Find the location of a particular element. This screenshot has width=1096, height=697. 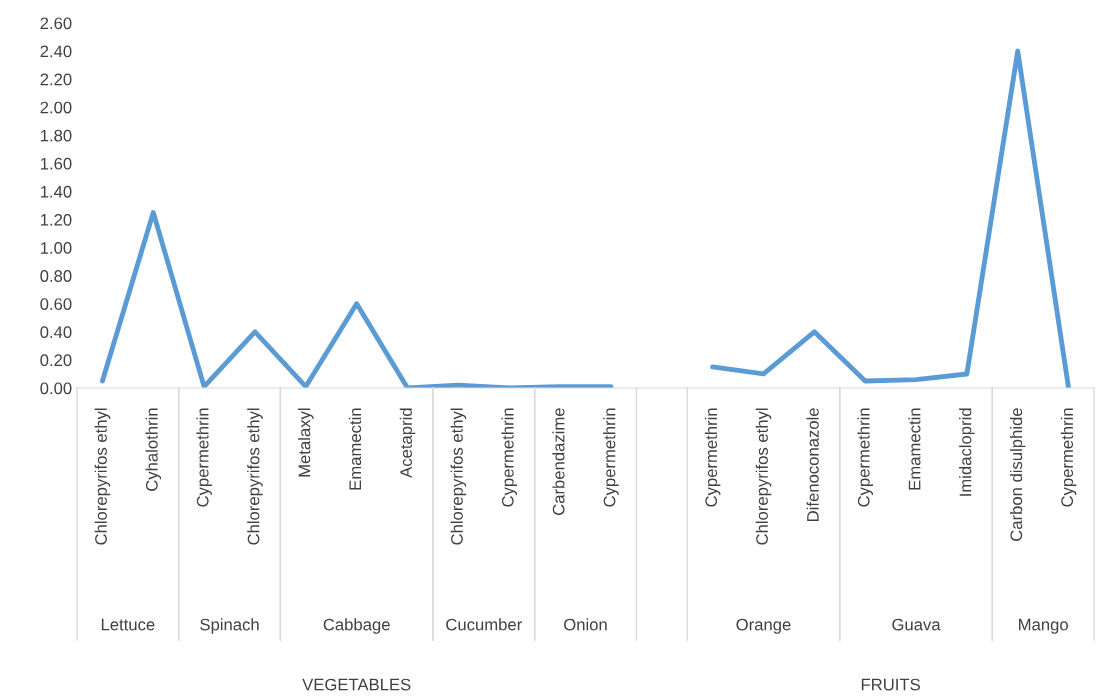

y-tick-label: 1.60 is located at coordinates (56, 163).